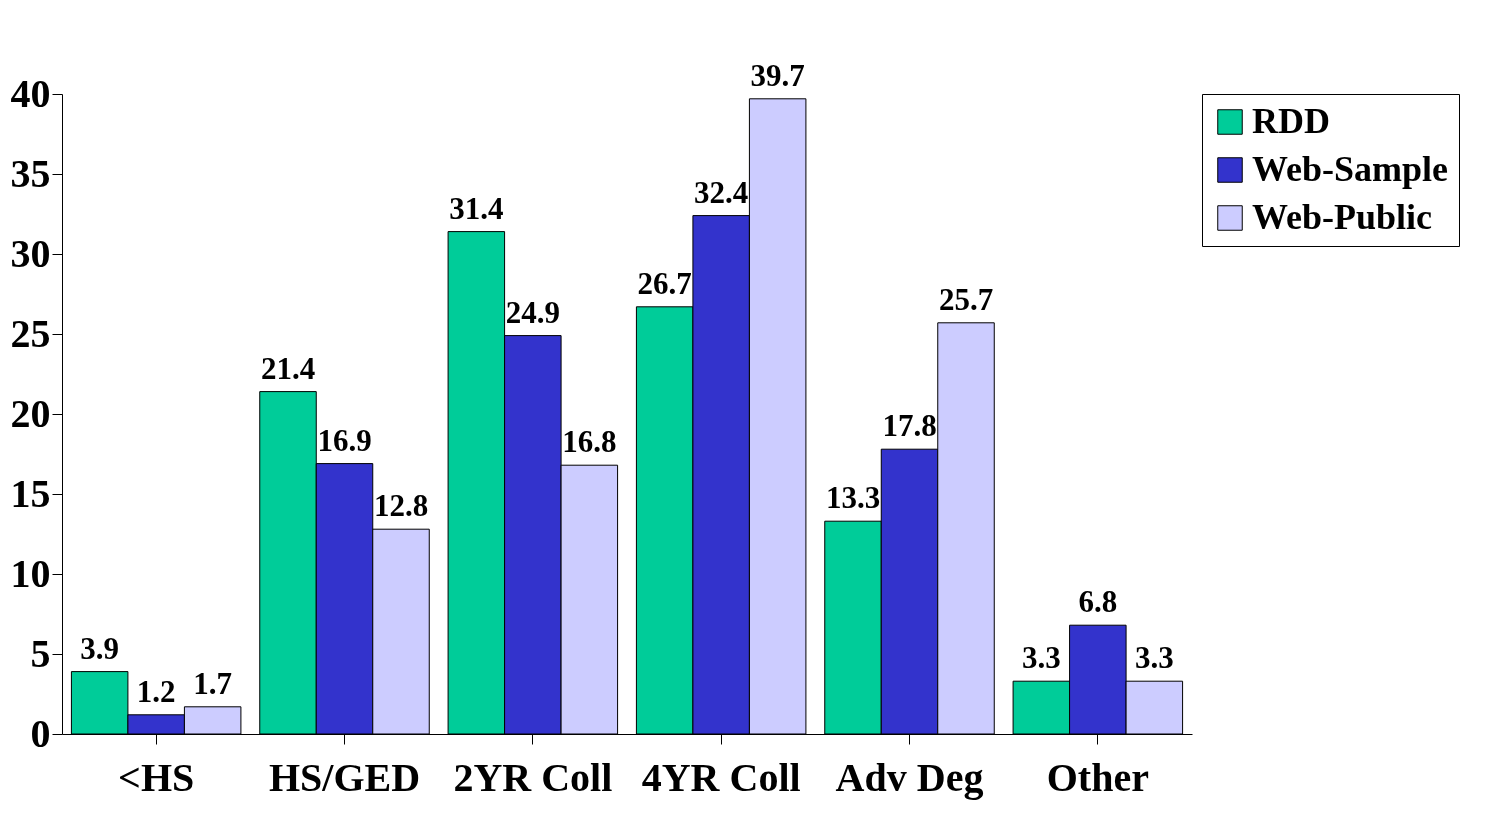 This screenshot has width=1499, height=818. I want to click on y-tick-label: 40, so click(30, 93).